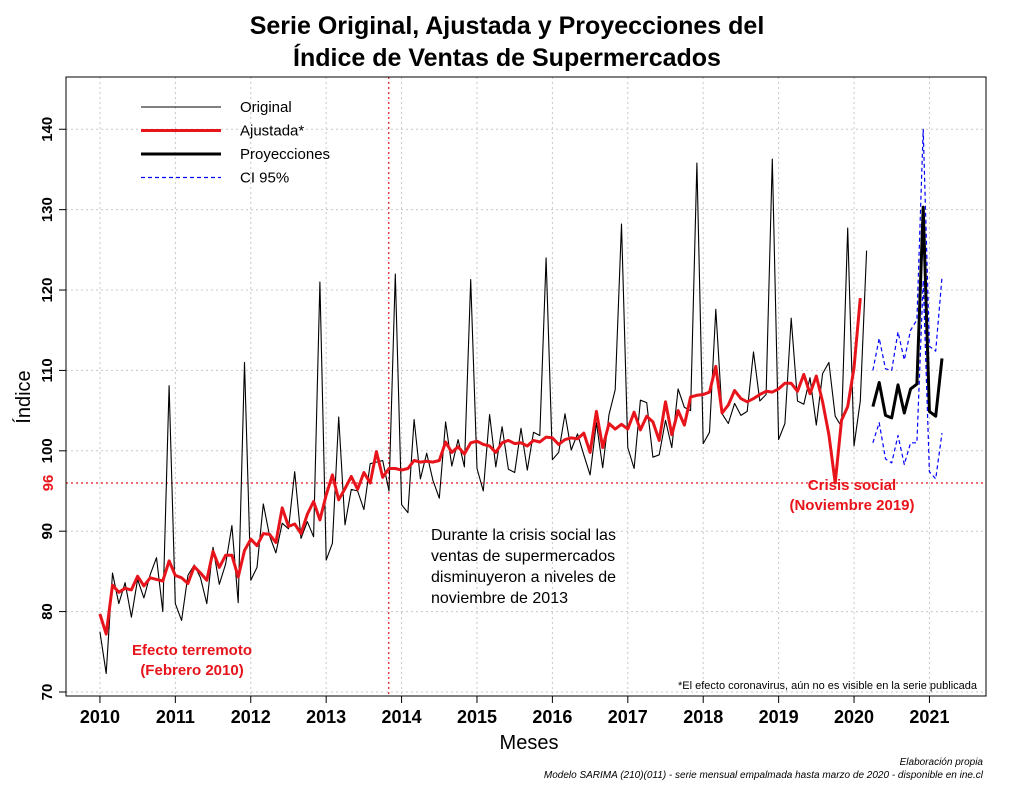  I want to click on series-ci-upper, so click(907, 249).